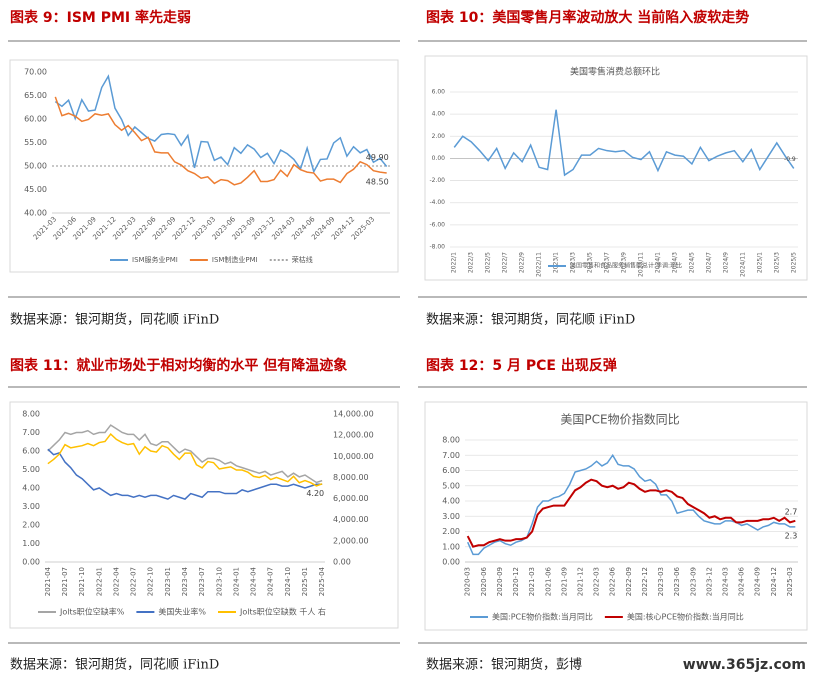 The width and height of the screenshot is (815, 680). I want to click on x-tick-label: 2021-06, so click(548, 581).